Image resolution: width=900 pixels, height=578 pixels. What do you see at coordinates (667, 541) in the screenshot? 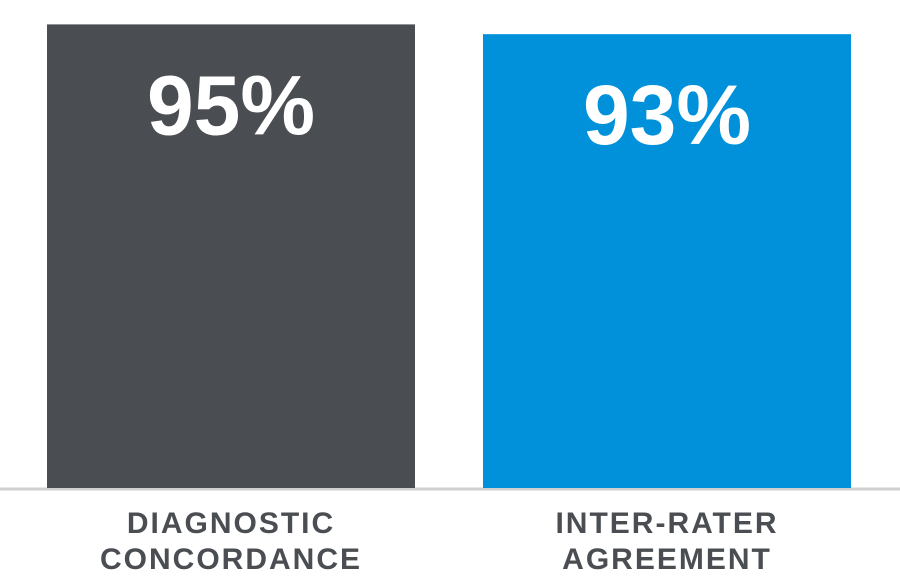
I see `x-tick-label: INTER-RATER AGREEMENT` at bounding box center [667, 541].